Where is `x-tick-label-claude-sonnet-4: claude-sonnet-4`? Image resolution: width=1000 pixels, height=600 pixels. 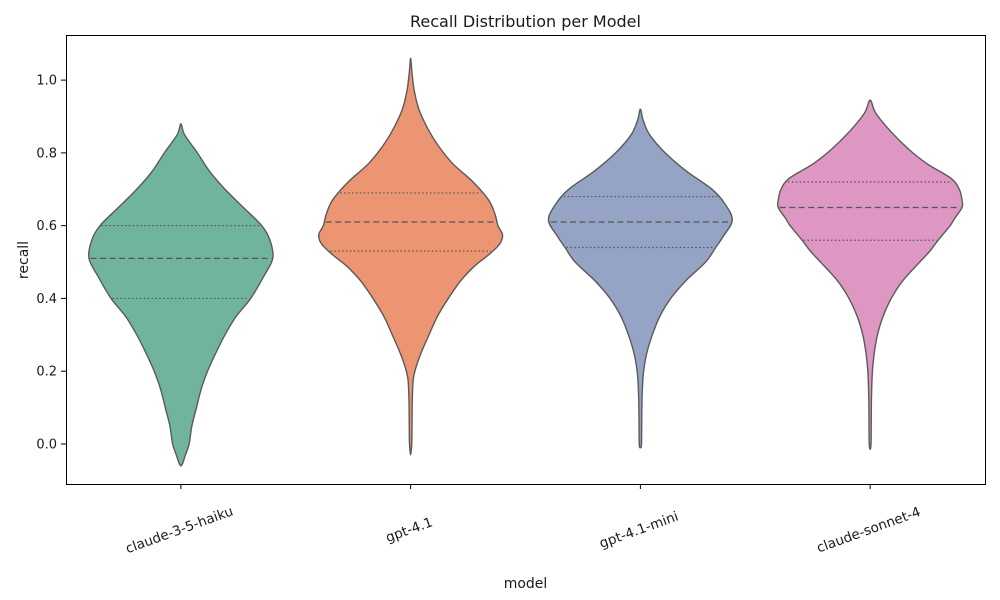 x-tick-label-claude-sonnet-4: claude-sonnet-4 is located at coordinates (869, 530).